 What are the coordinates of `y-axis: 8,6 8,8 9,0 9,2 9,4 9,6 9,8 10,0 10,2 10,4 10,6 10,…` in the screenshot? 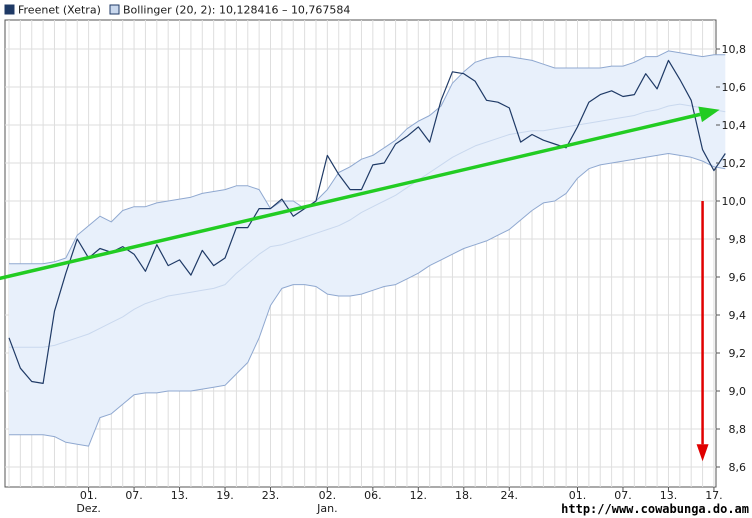 It's located at (731, 258).